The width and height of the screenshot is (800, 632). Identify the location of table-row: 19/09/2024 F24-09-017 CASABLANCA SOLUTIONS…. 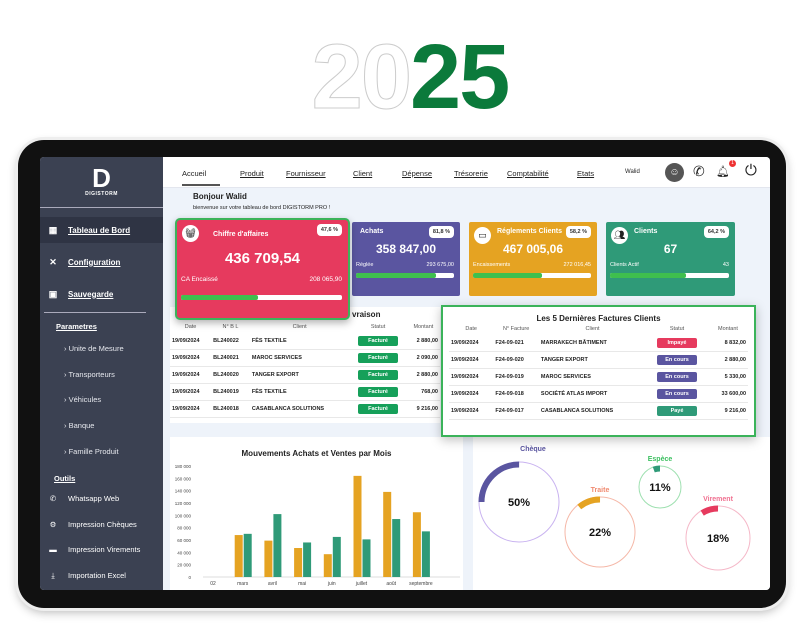
(598, 411).